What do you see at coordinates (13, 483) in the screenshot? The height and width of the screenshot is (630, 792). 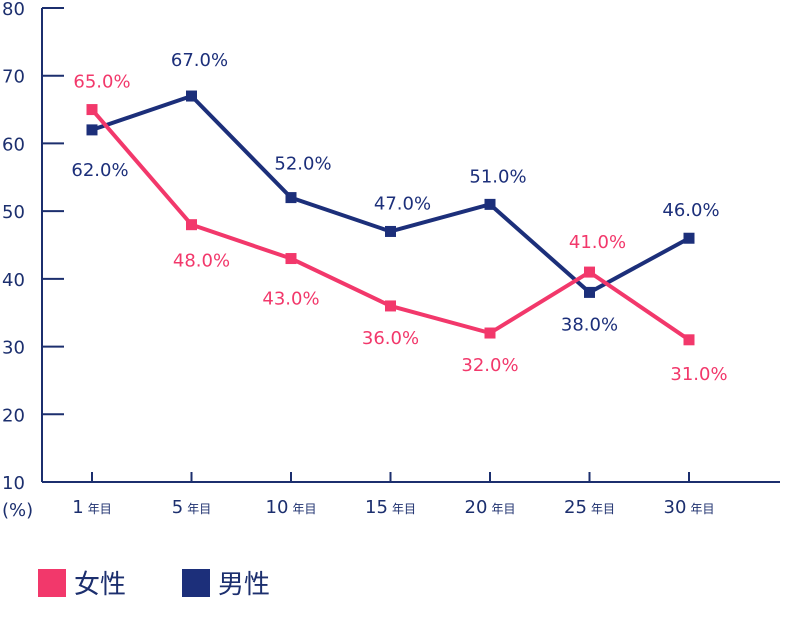 I see `y-tick-label: 10` at bounding box center [13, 483].